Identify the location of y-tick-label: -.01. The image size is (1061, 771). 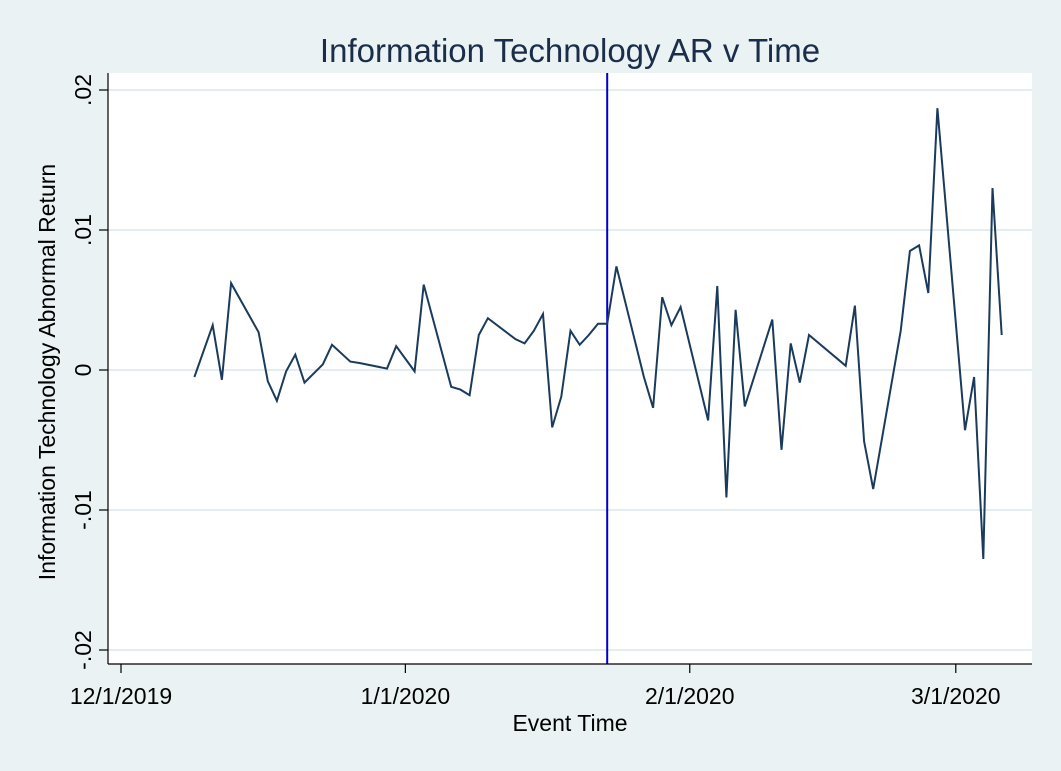
(83, 510).